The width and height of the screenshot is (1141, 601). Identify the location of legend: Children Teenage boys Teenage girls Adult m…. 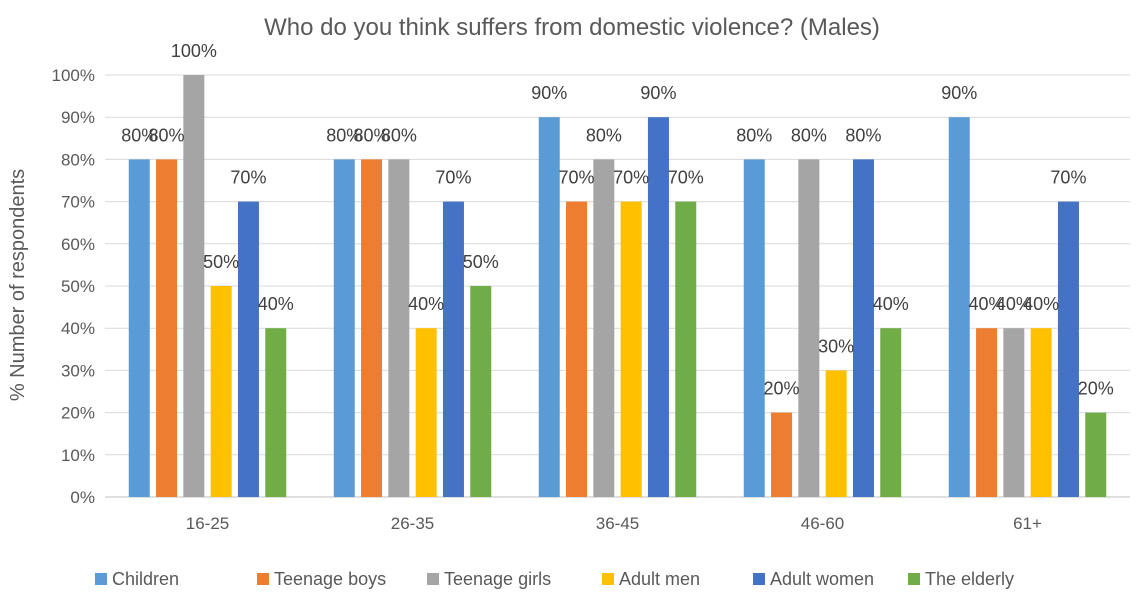
(554, 579).